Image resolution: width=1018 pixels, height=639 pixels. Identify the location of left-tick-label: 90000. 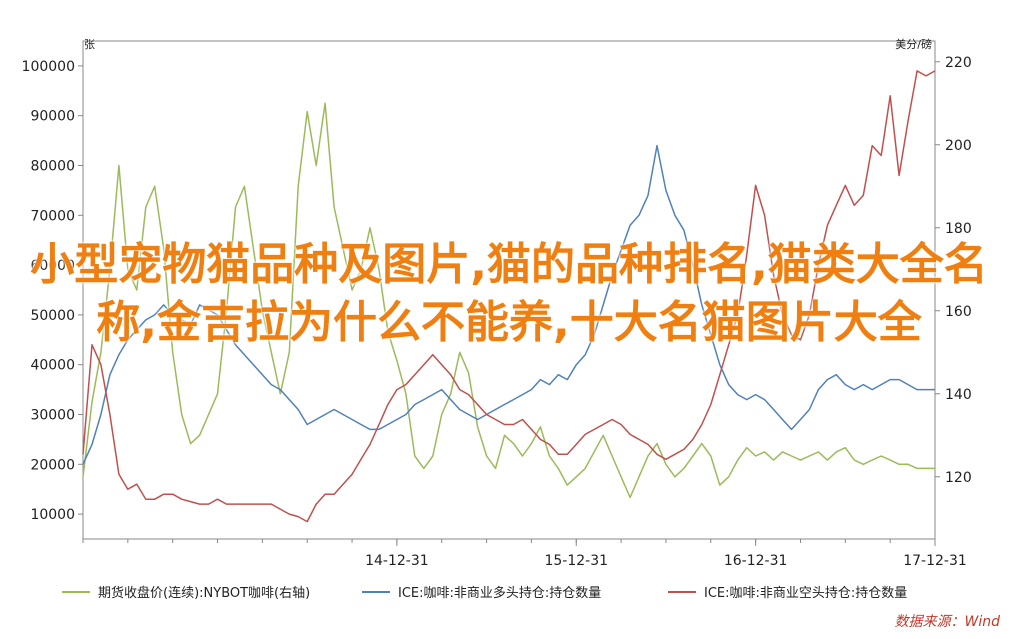
(52, 117).